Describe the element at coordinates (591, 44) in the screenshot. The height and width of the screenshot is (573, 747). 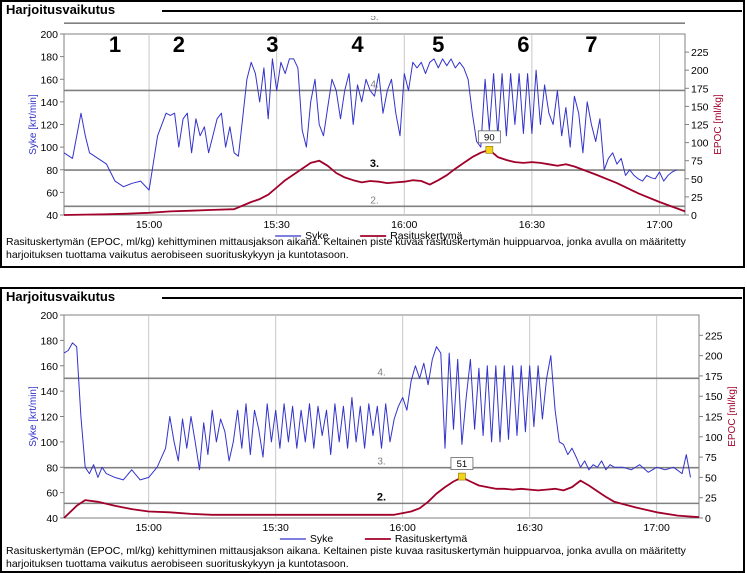
I see `phase-label: 7` at that location.